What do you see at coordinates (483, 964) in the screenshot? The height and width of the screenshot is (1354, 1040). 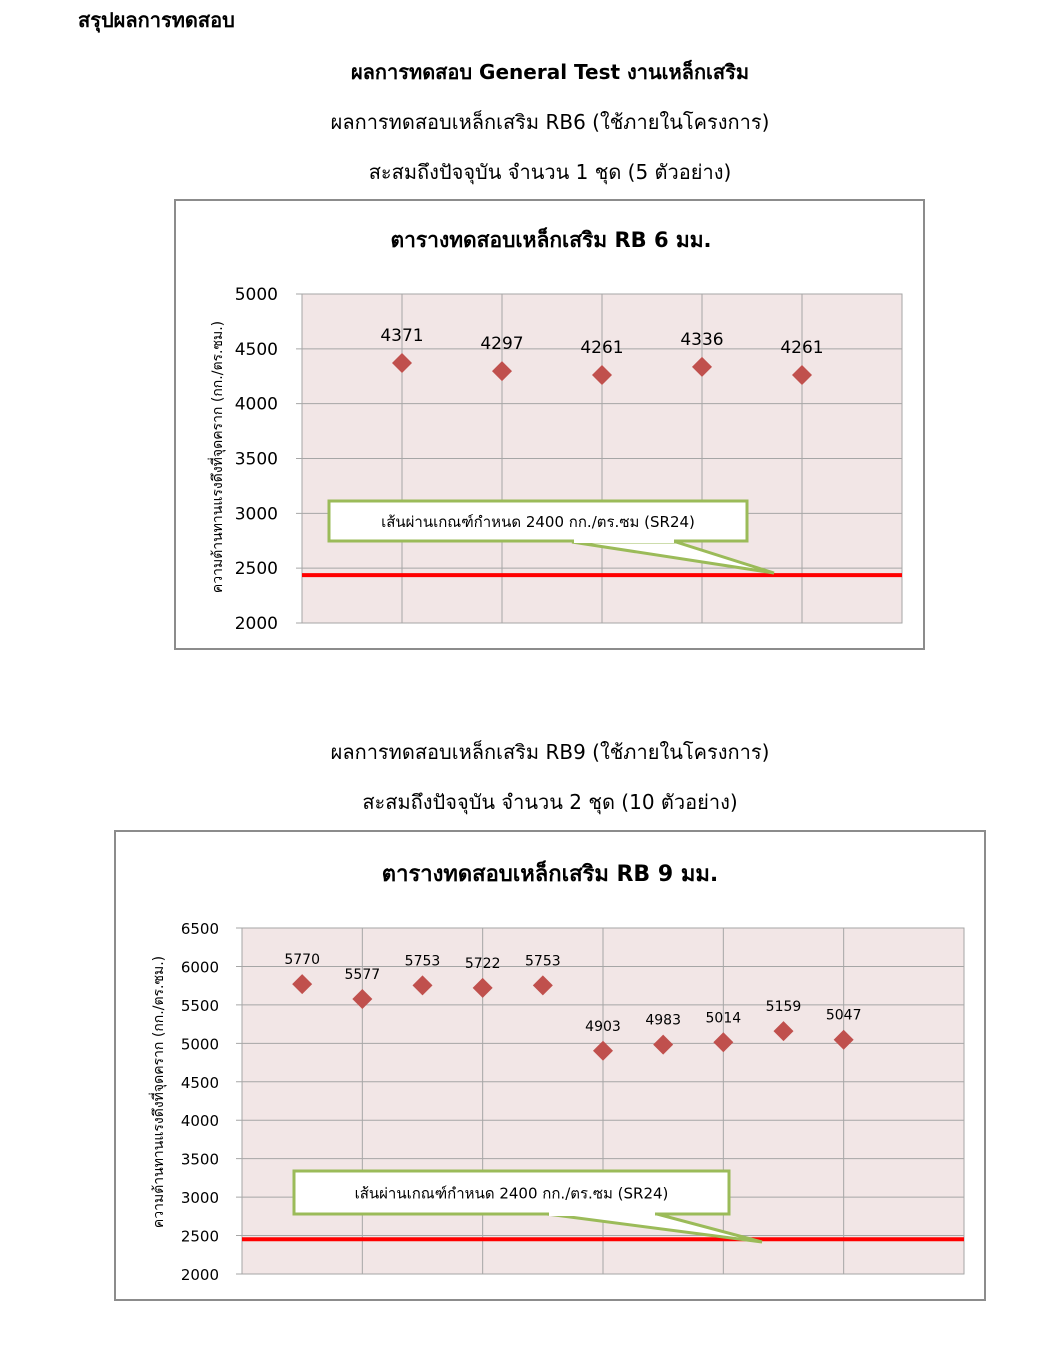 I see `data-label: 5722` at bounding box center [483, 964].